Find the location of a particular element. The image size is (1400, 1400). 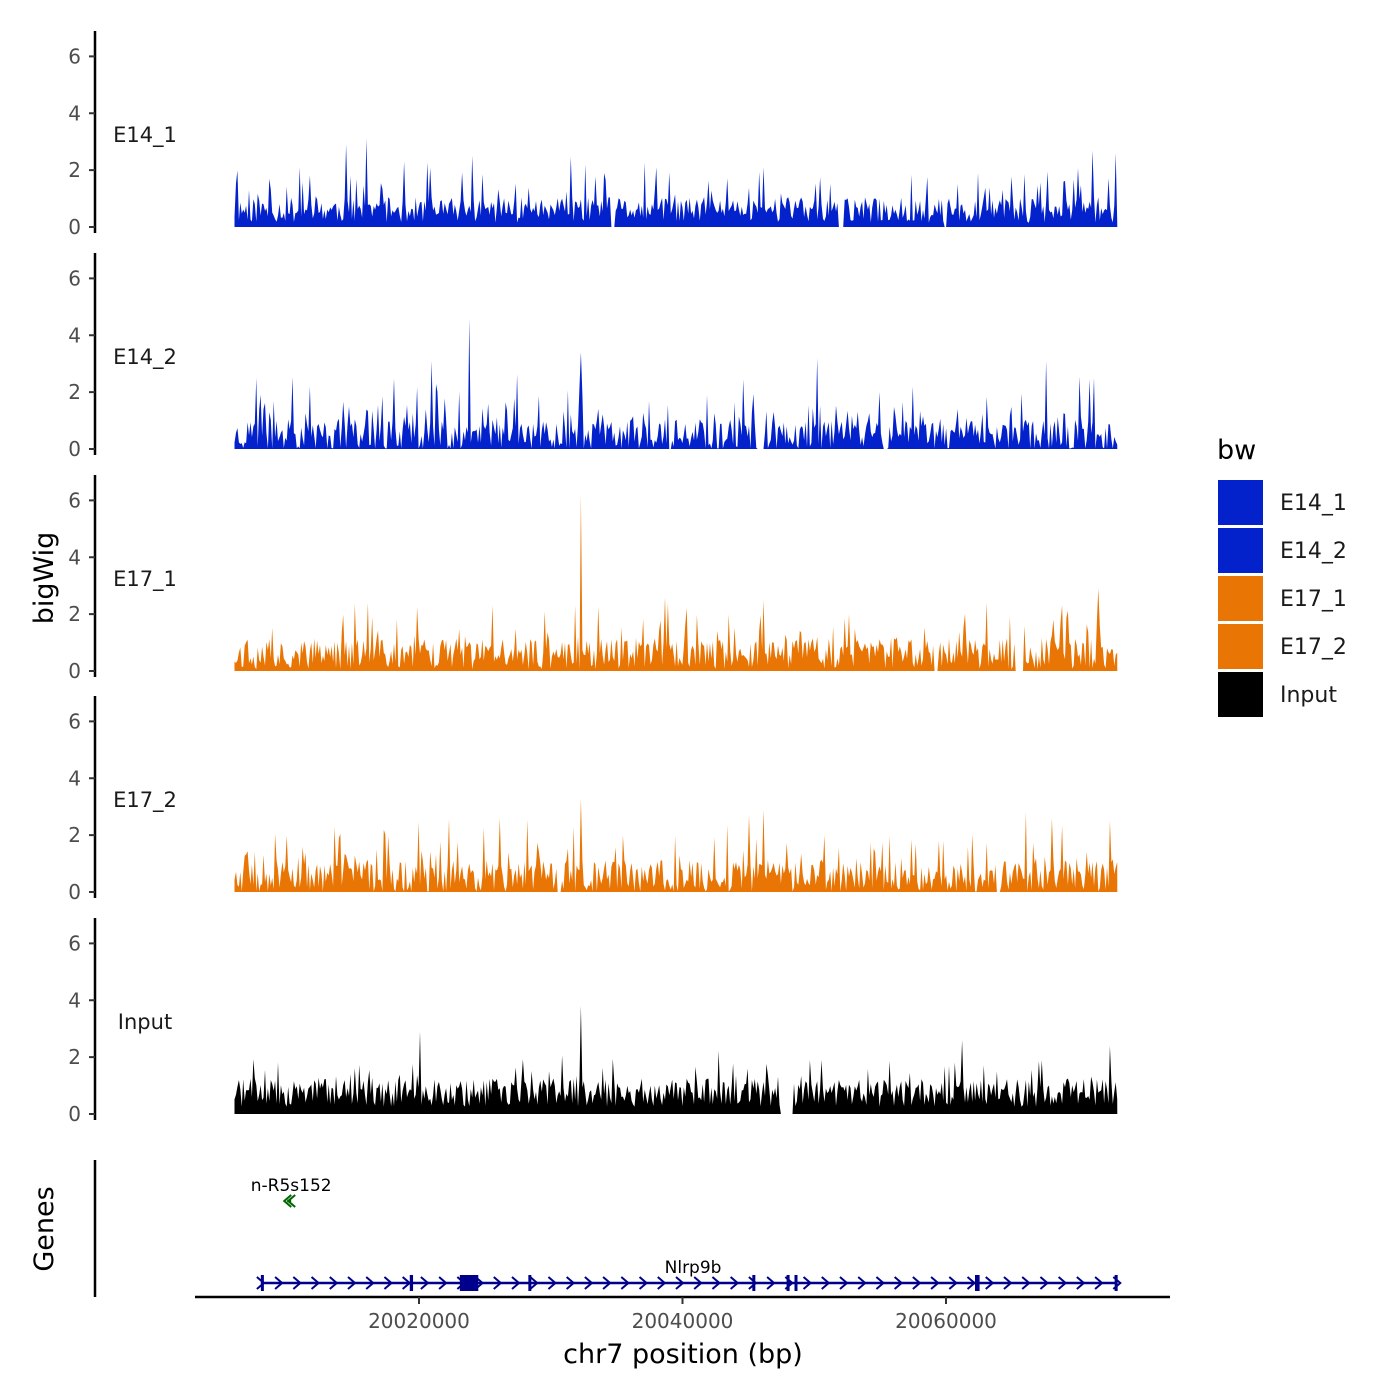

x-tick-label: 20040000 is located at coordinates (683, 1321).